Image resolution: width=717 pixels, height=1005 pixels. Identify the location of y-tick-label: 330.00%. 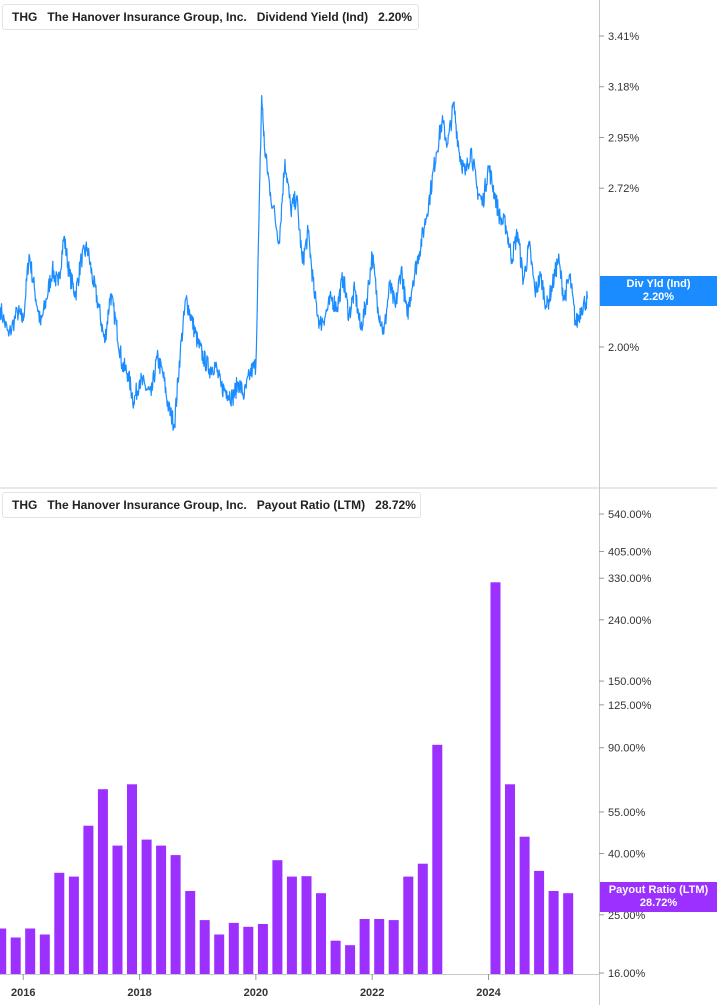
(630, 579).